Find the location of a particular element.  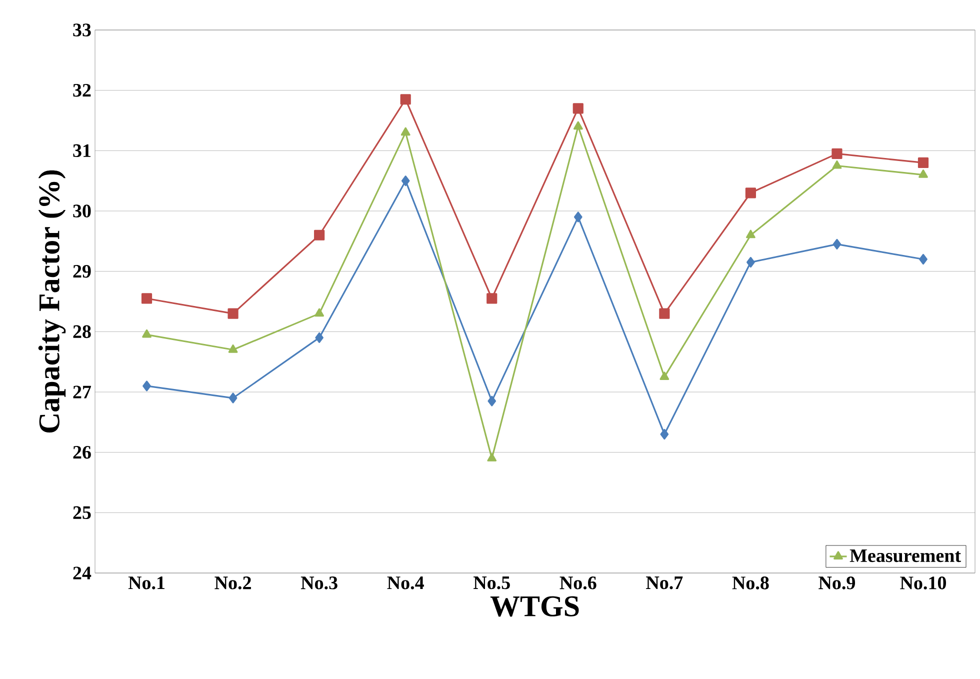

y-tick-label: 31 is located at coordinates (81, 151).